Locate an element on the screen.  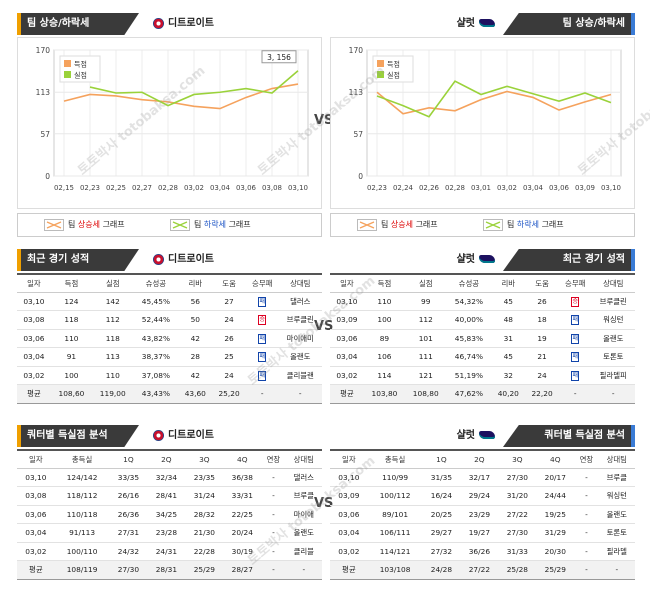
table-cell: 25 is located at coordinates (229, 357).